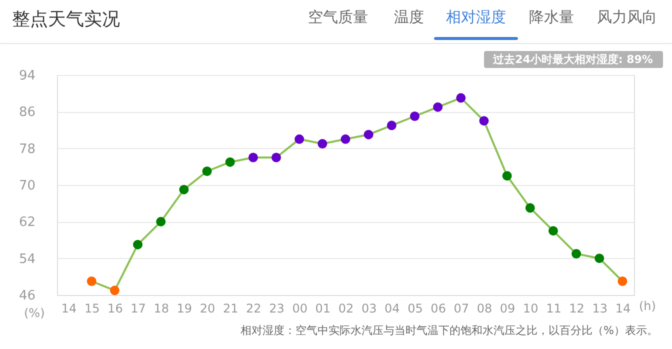 Image resolution: width=672 pixels, height=349 pixels. What do you see at coordinates (34, 313) in the screenshot?
I see `y-axis-title: (%)` at bounding box center [34, 313].